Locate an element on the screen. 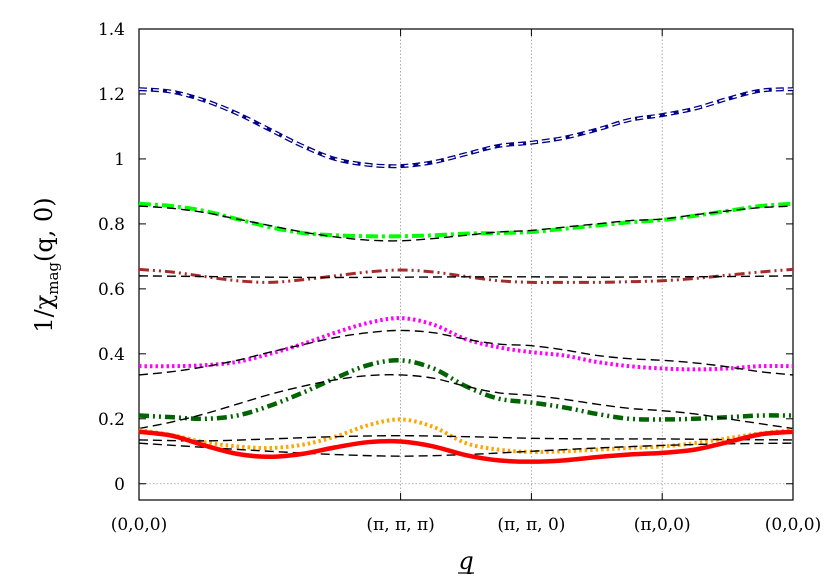 This screenshot has width=830, height=581. x-axis-title: q is located at coordinates (465, 561).